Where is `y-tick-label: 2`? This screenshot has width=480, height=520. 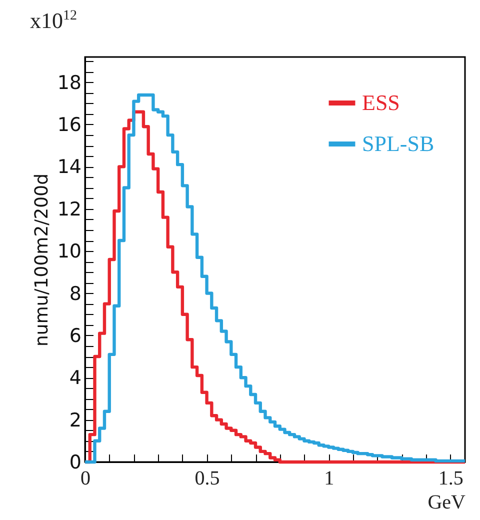 y-tick-label: 2 is located at coordinates (75, 420).